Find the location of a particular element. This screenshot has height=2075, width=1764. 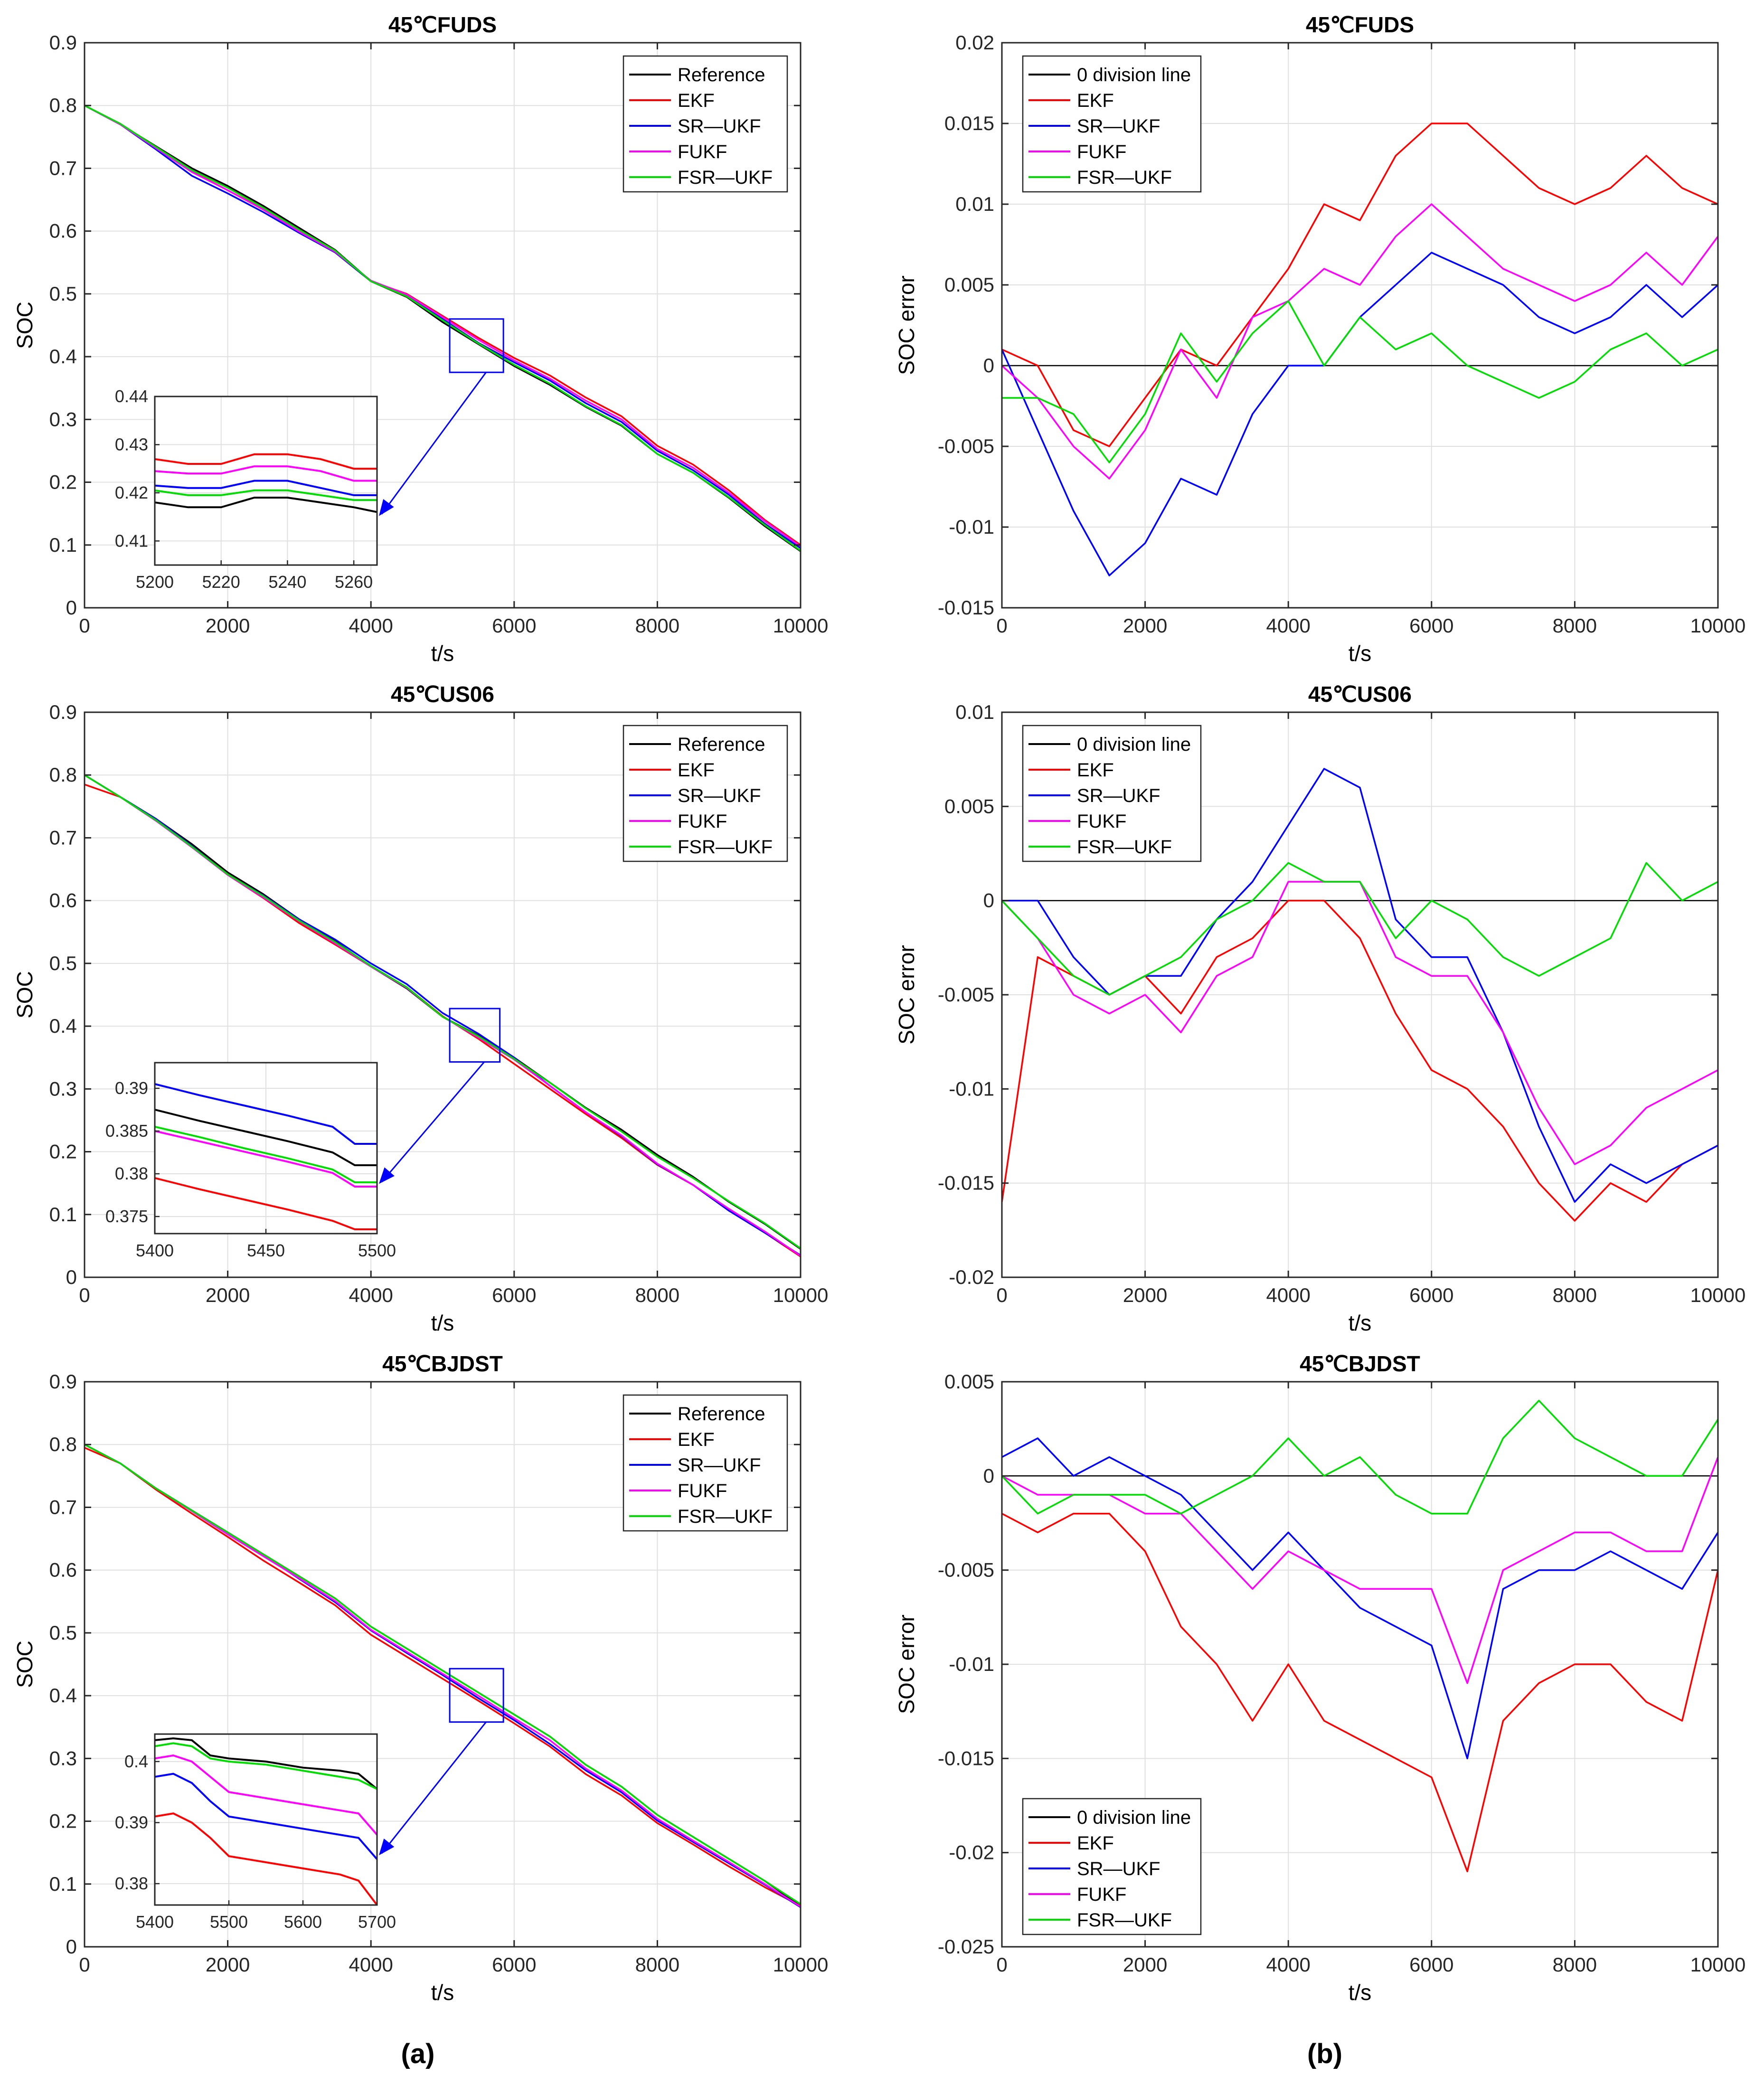

y-tick-label: 0.5 is located at coordinates (63, 1633).